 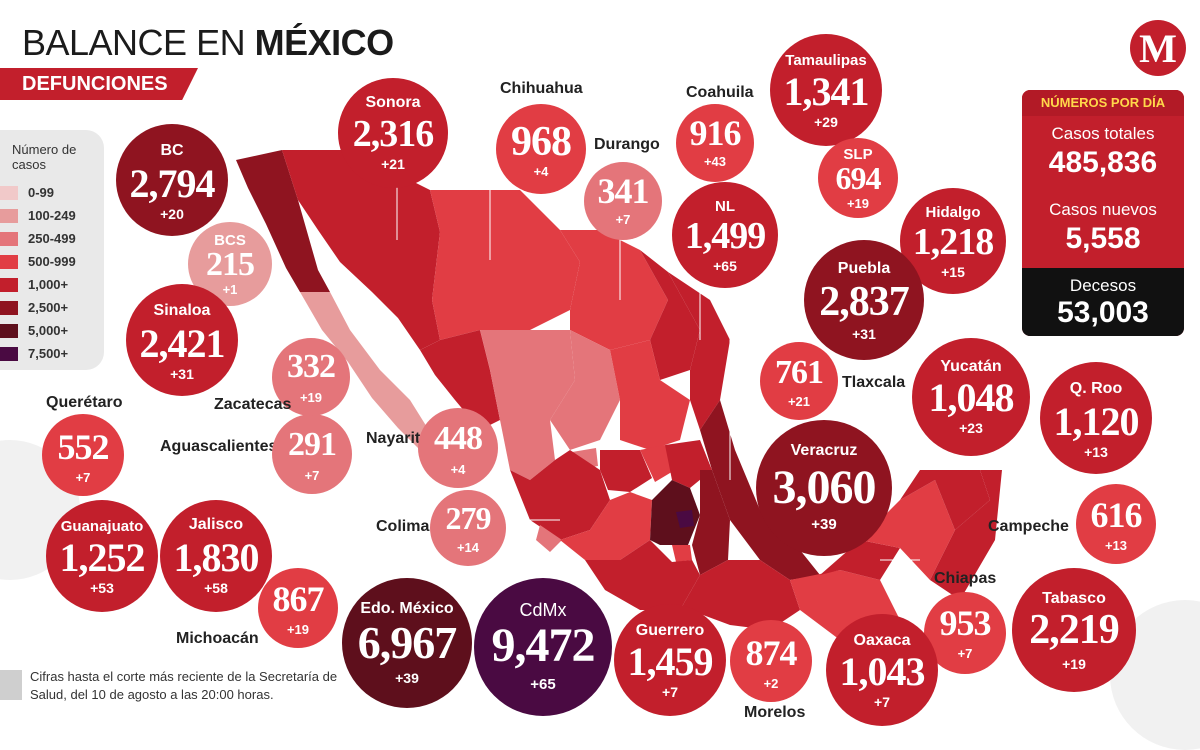 I want to click on state-label-zacatecas: Zacatecas, so click(x=253, y=404).